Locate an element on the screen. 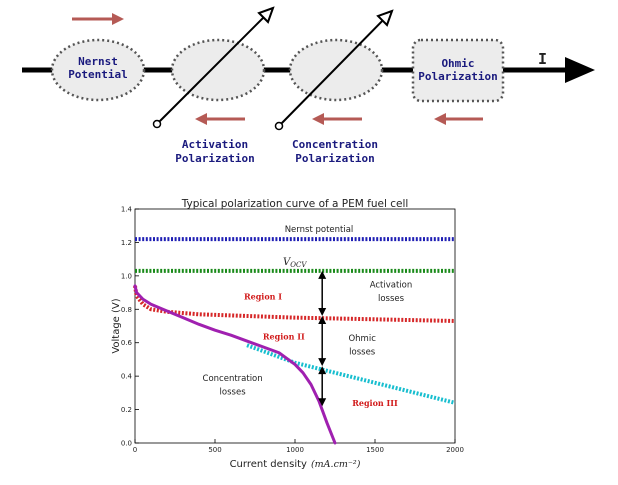  ohmic-element is located at coordinates (458, 70).